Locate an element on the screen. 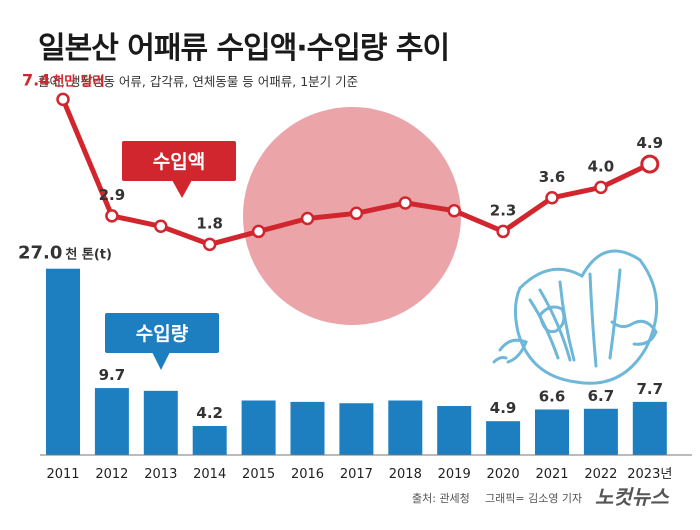  source-text: 출처: 관세청 is located at coordinates (441, 498).